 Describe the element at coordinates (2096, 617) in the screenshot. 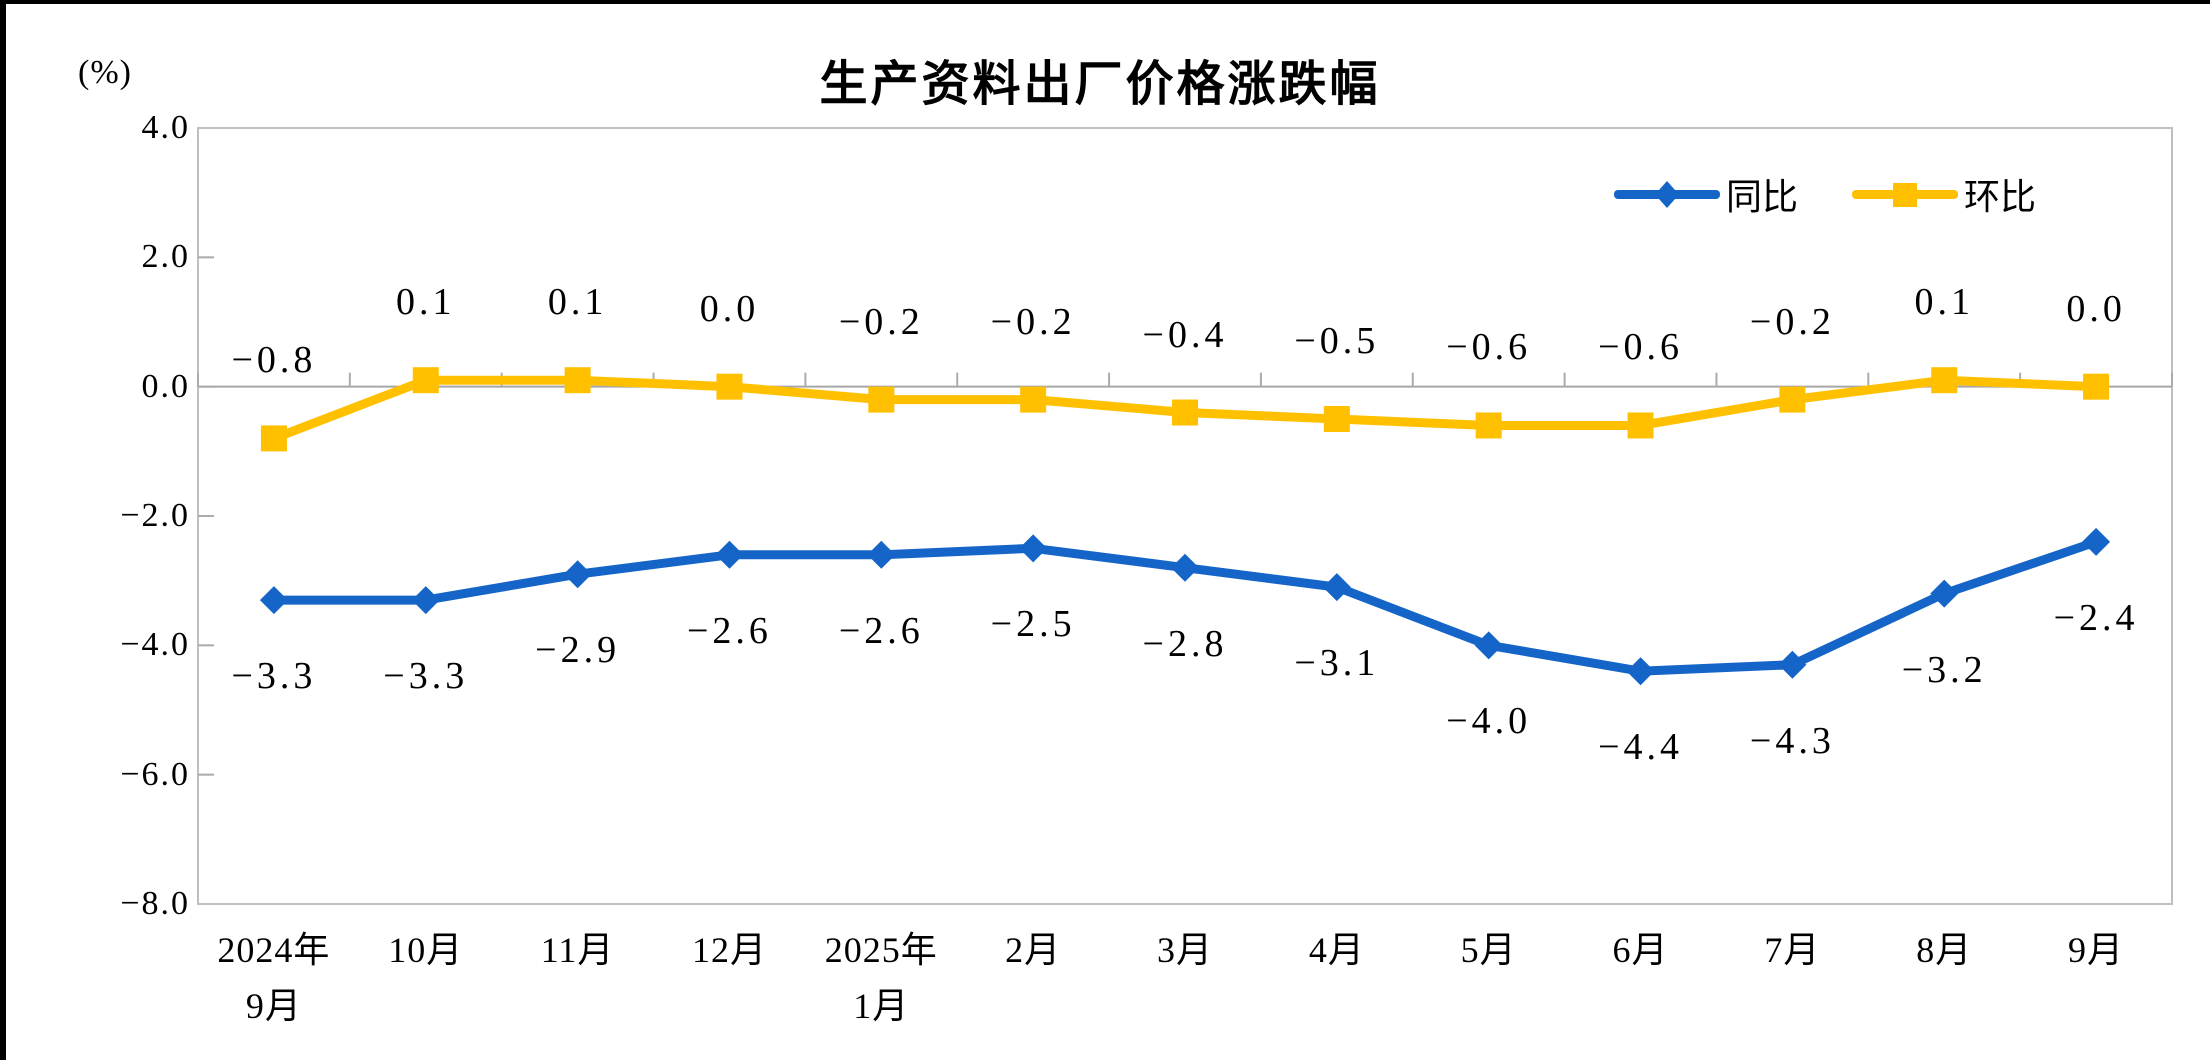

I see `tongbi-data-label: −2.4` at that location.